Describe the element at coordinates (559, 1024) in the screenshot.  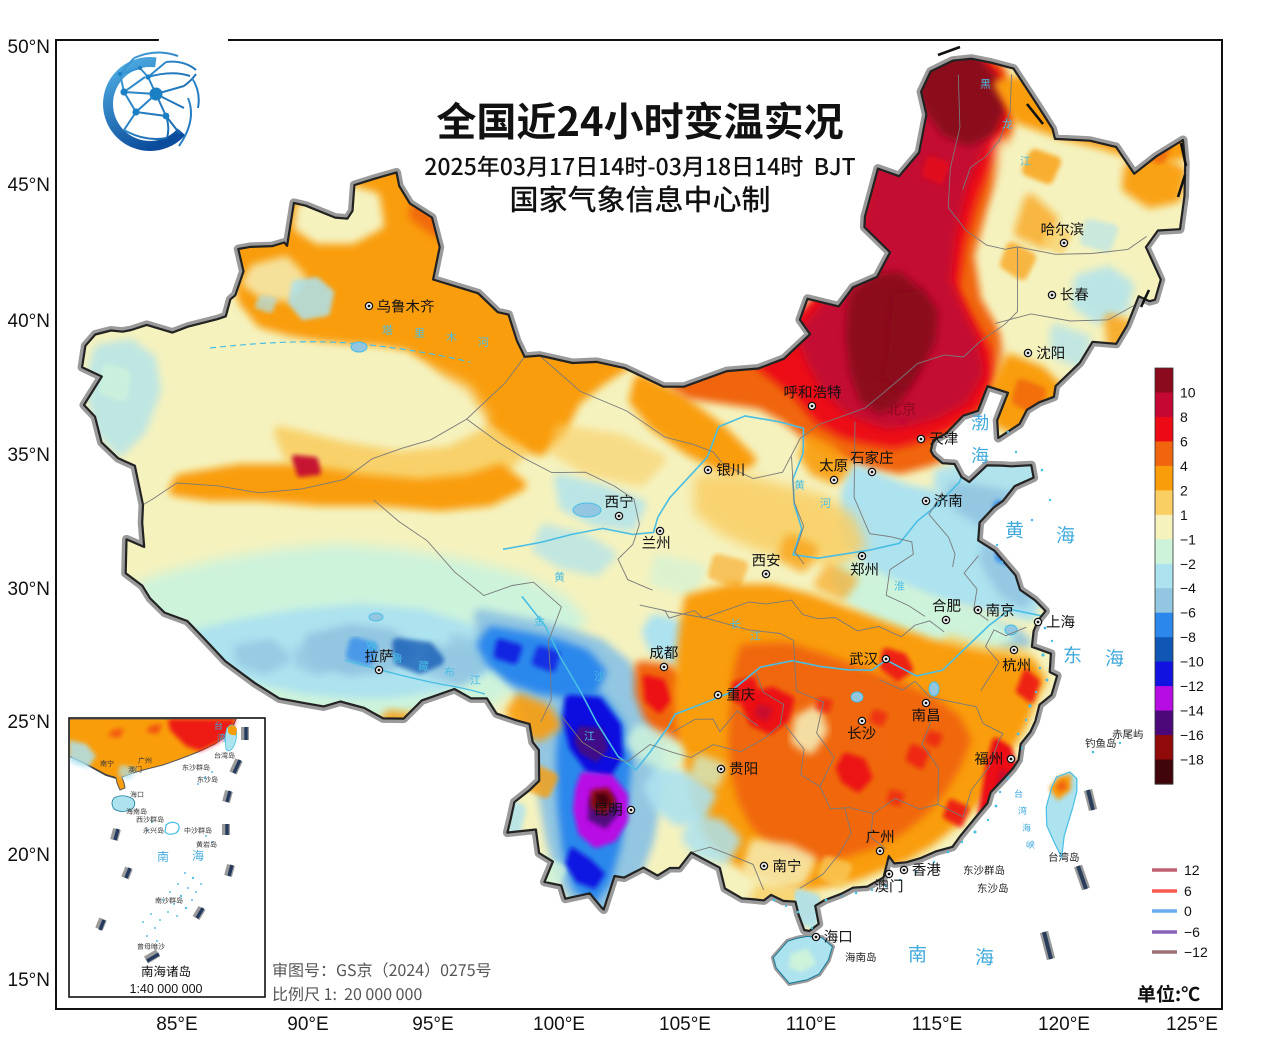
I see `svg-text: 100°E` at that location.